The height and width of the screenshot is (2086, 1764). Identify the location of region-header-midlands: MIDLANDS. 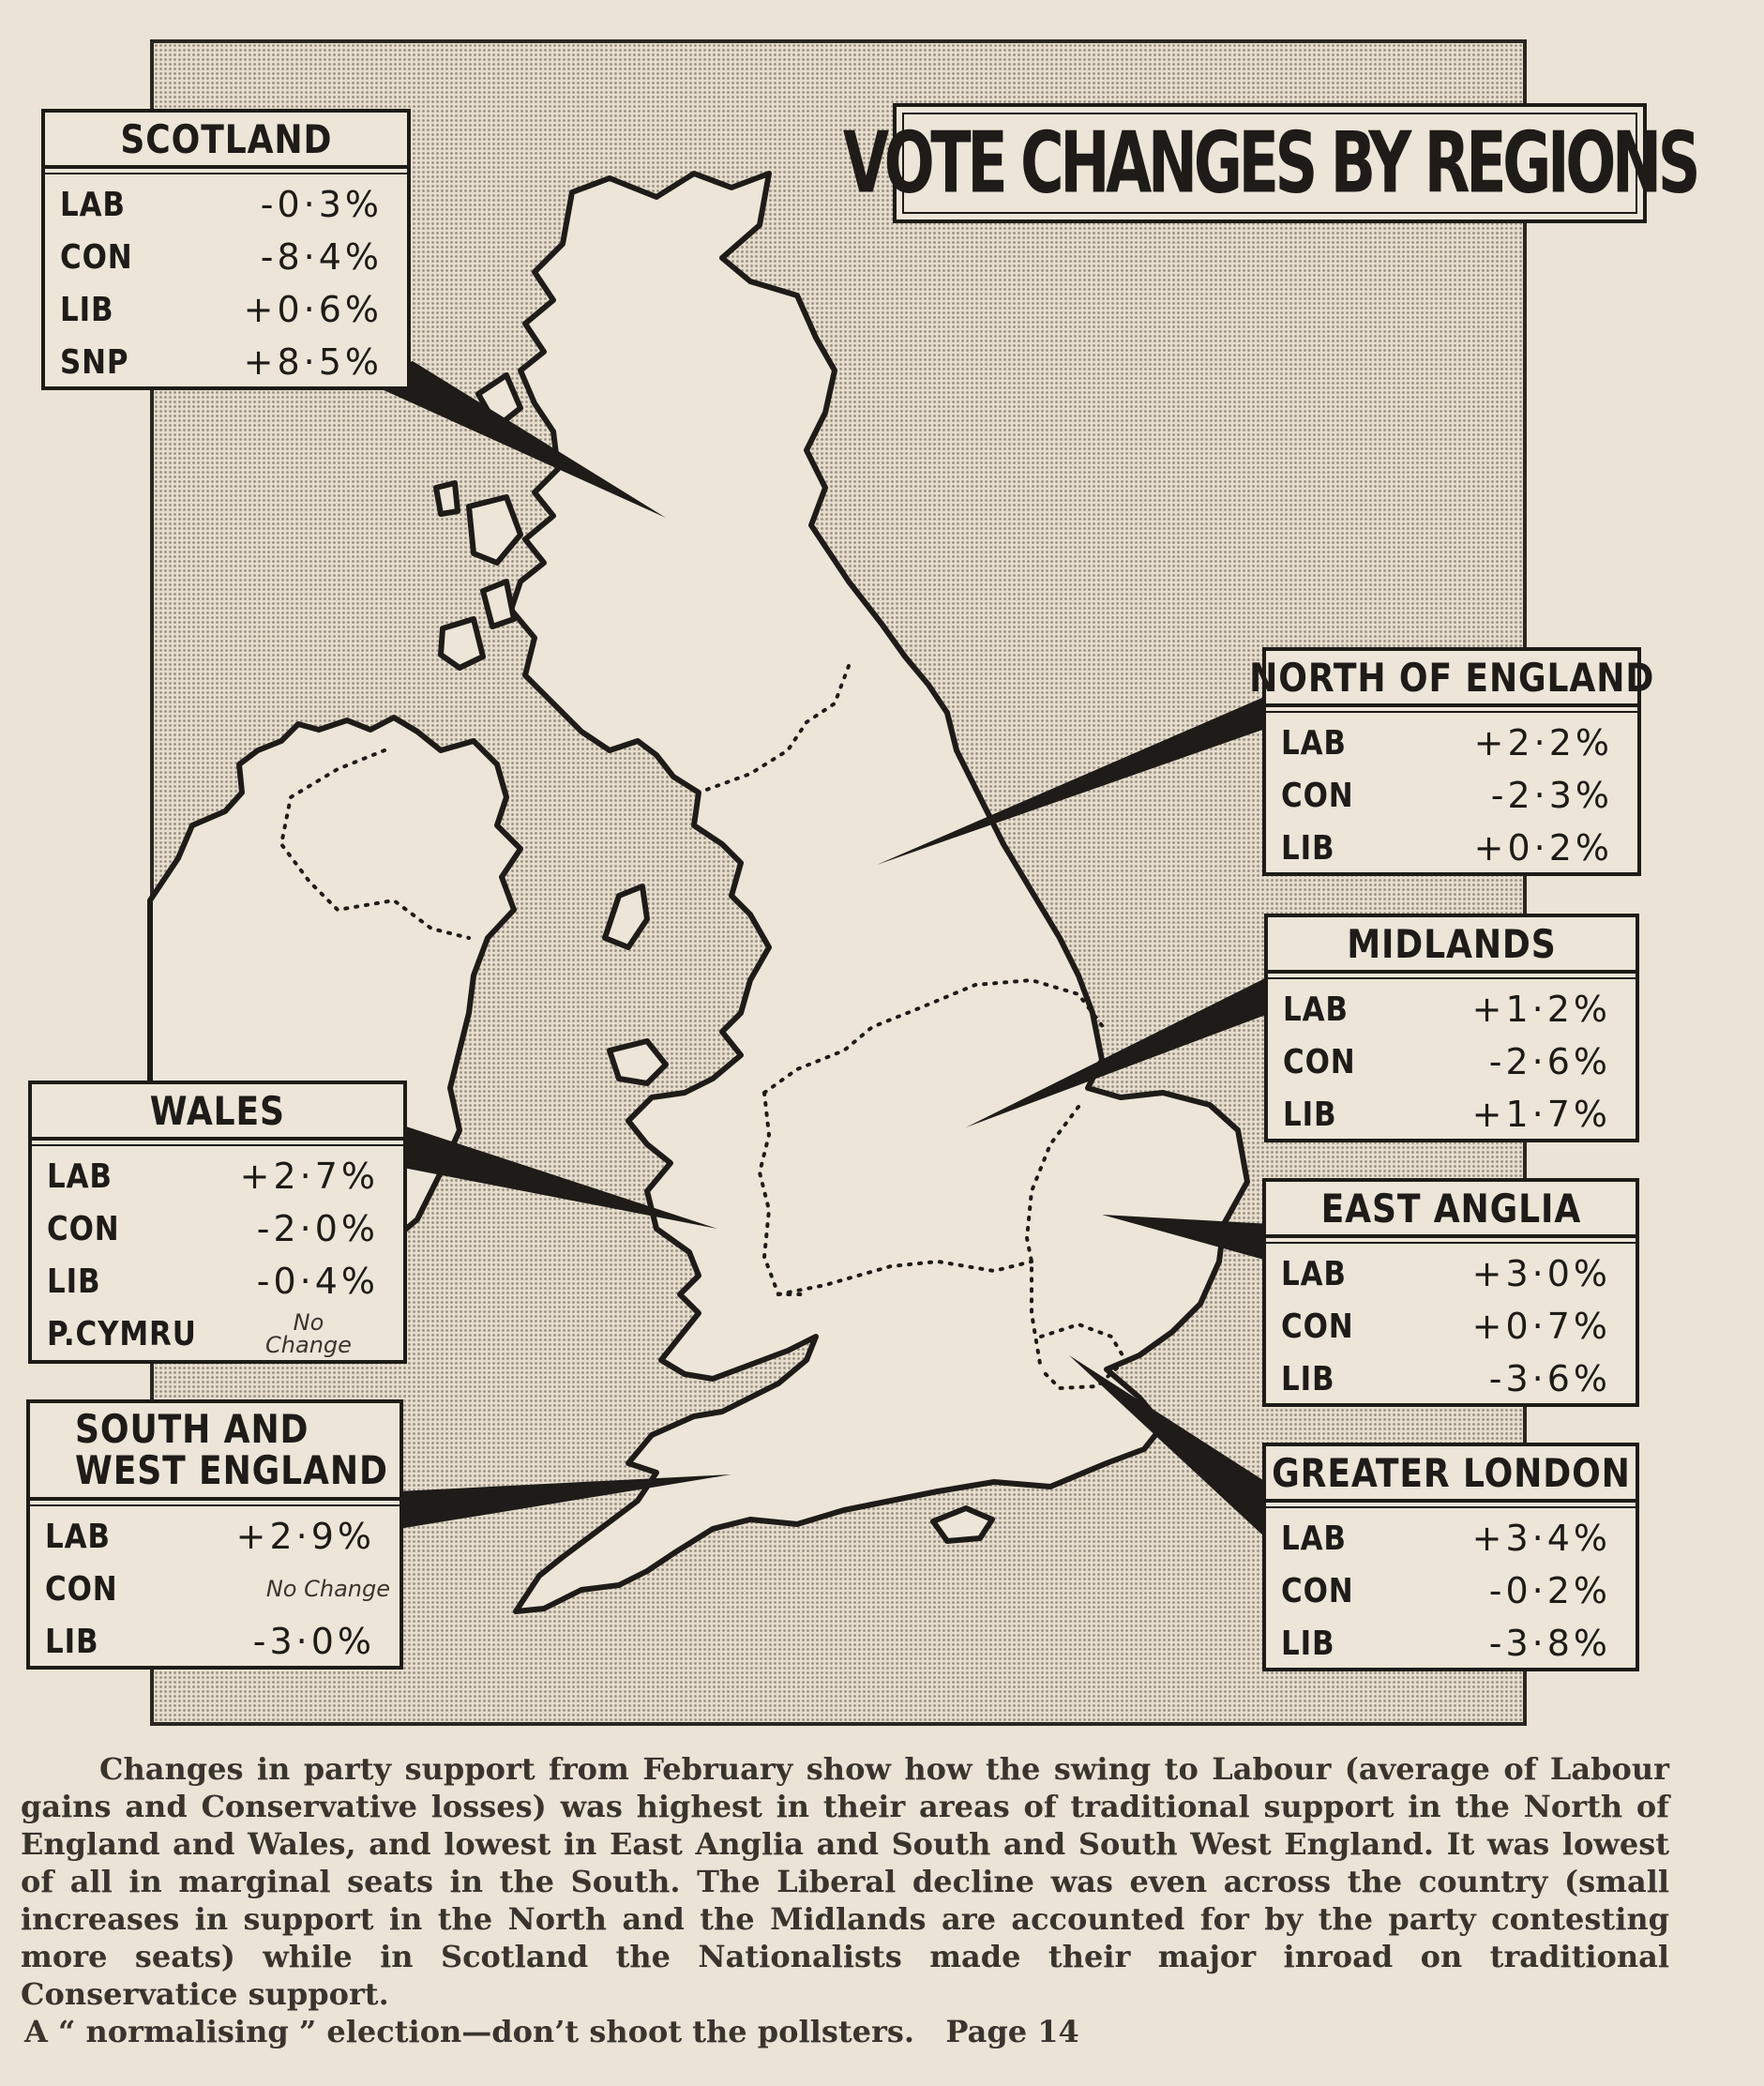
(1452, 946).